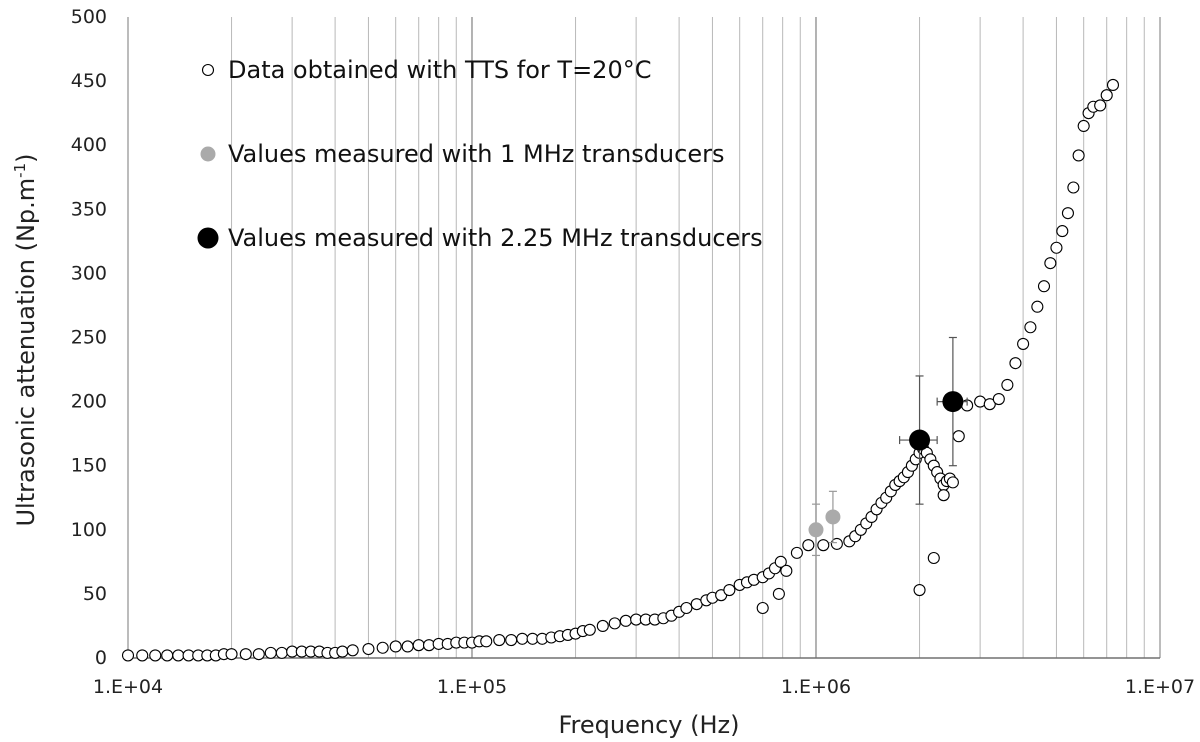 The image size is (1200, 742). Describe the element at coordinates (128, 687) in the screenshot. I see `x-tick-label: 1.E+04` at that location.